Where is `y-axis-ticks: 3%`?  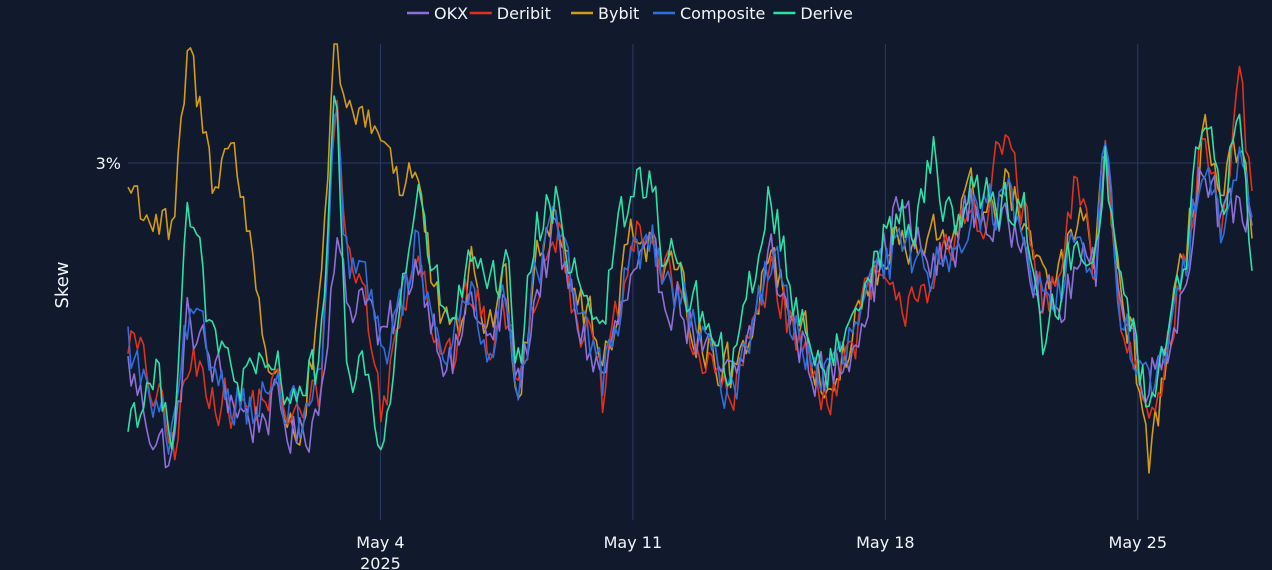
y-axis-ticks: 3% is located at coordinates (108, 163).